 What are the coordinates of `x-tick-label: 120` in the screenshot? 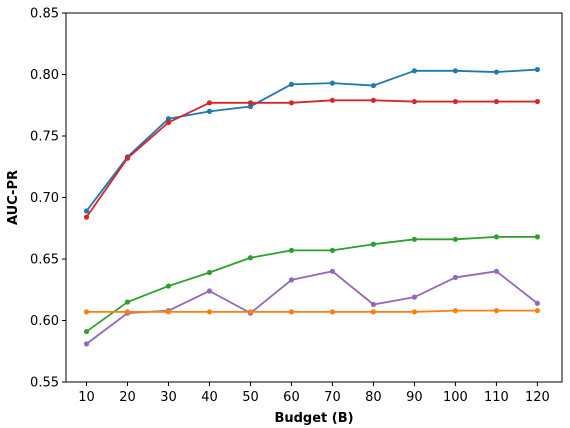 It's located at (537, 397).